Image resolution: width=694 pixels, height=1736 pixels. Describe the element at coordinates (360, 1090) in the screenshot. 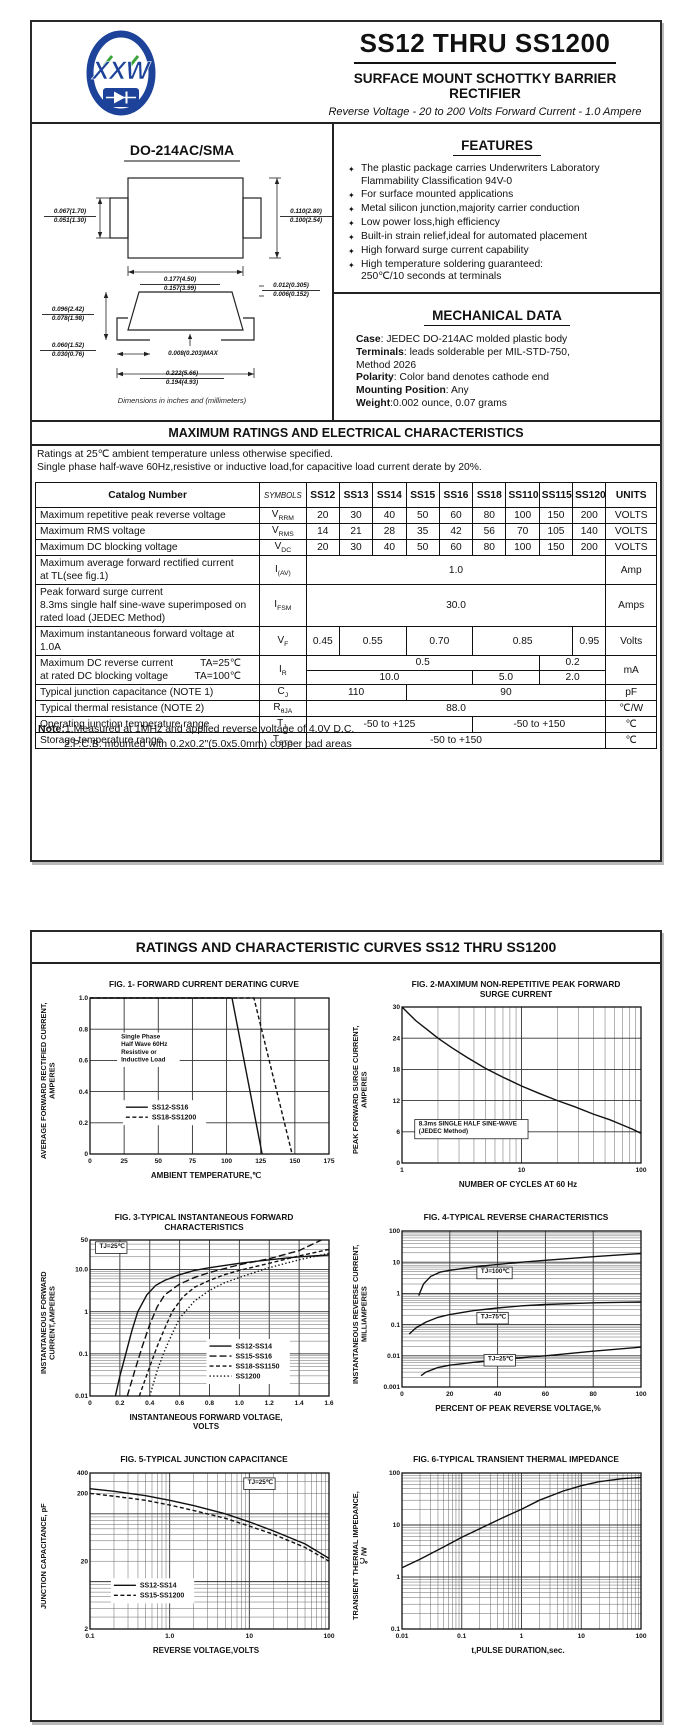

I see `figure-2-ylabel: PEAK FORWARD SURGE CURRENT, AMPERES` at that location.